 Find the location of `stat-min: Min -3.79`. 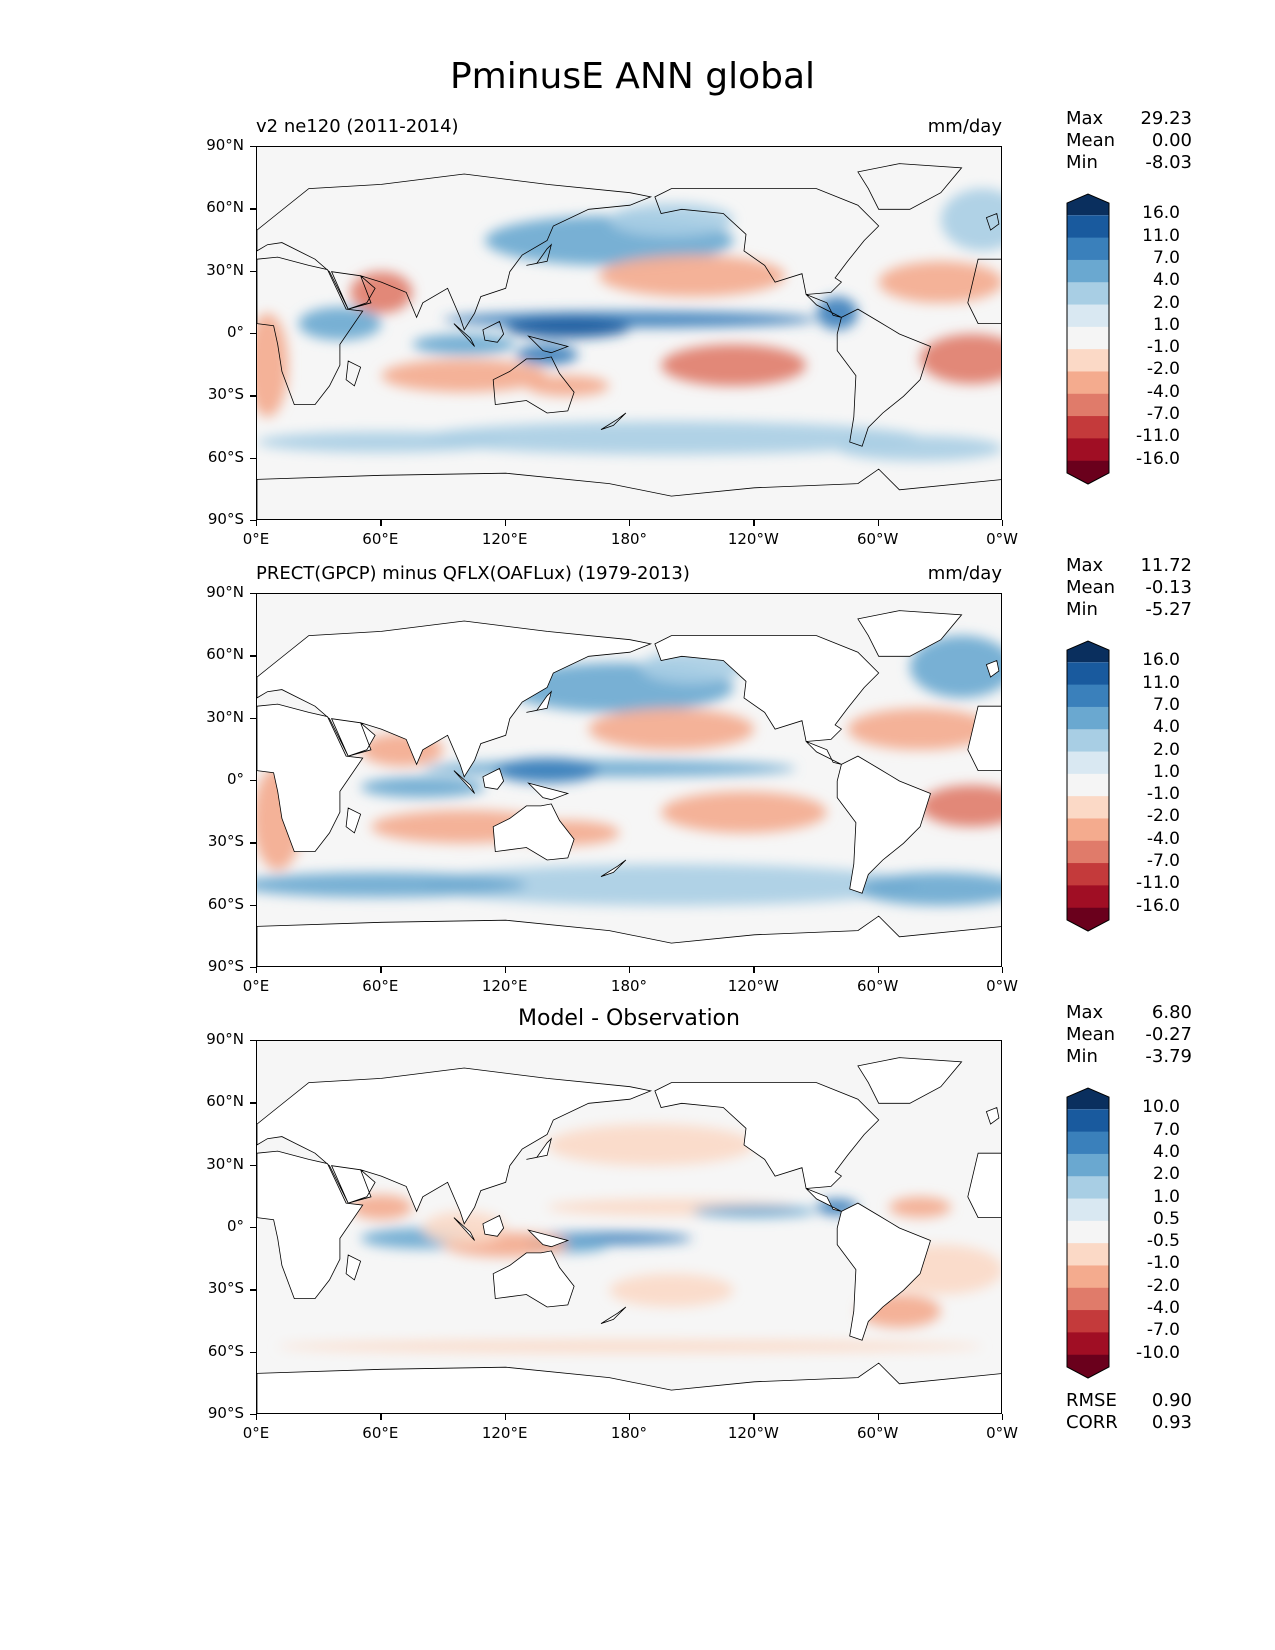

stat-min: Min -3.79 is located at coordinates (1129, 1057).